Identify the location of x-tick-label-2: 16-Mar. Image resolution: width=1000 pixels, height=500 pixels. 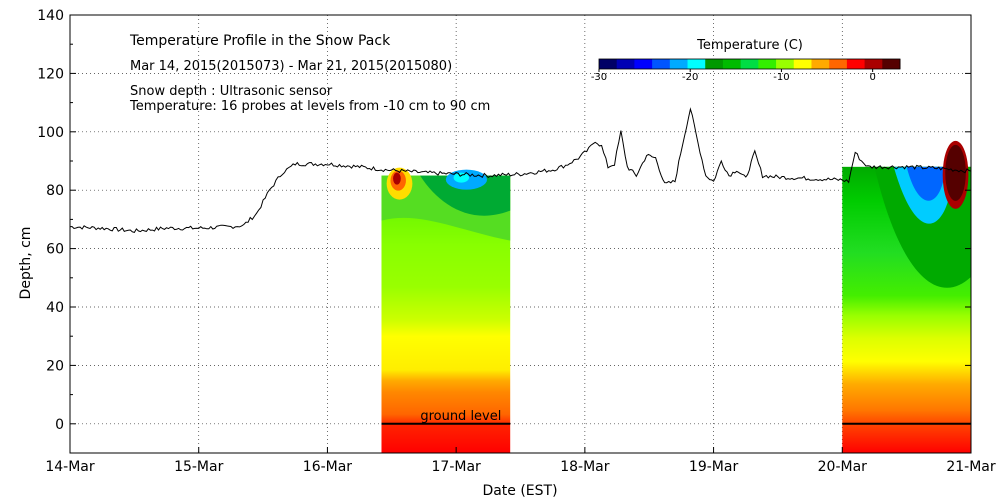
(328, 467).